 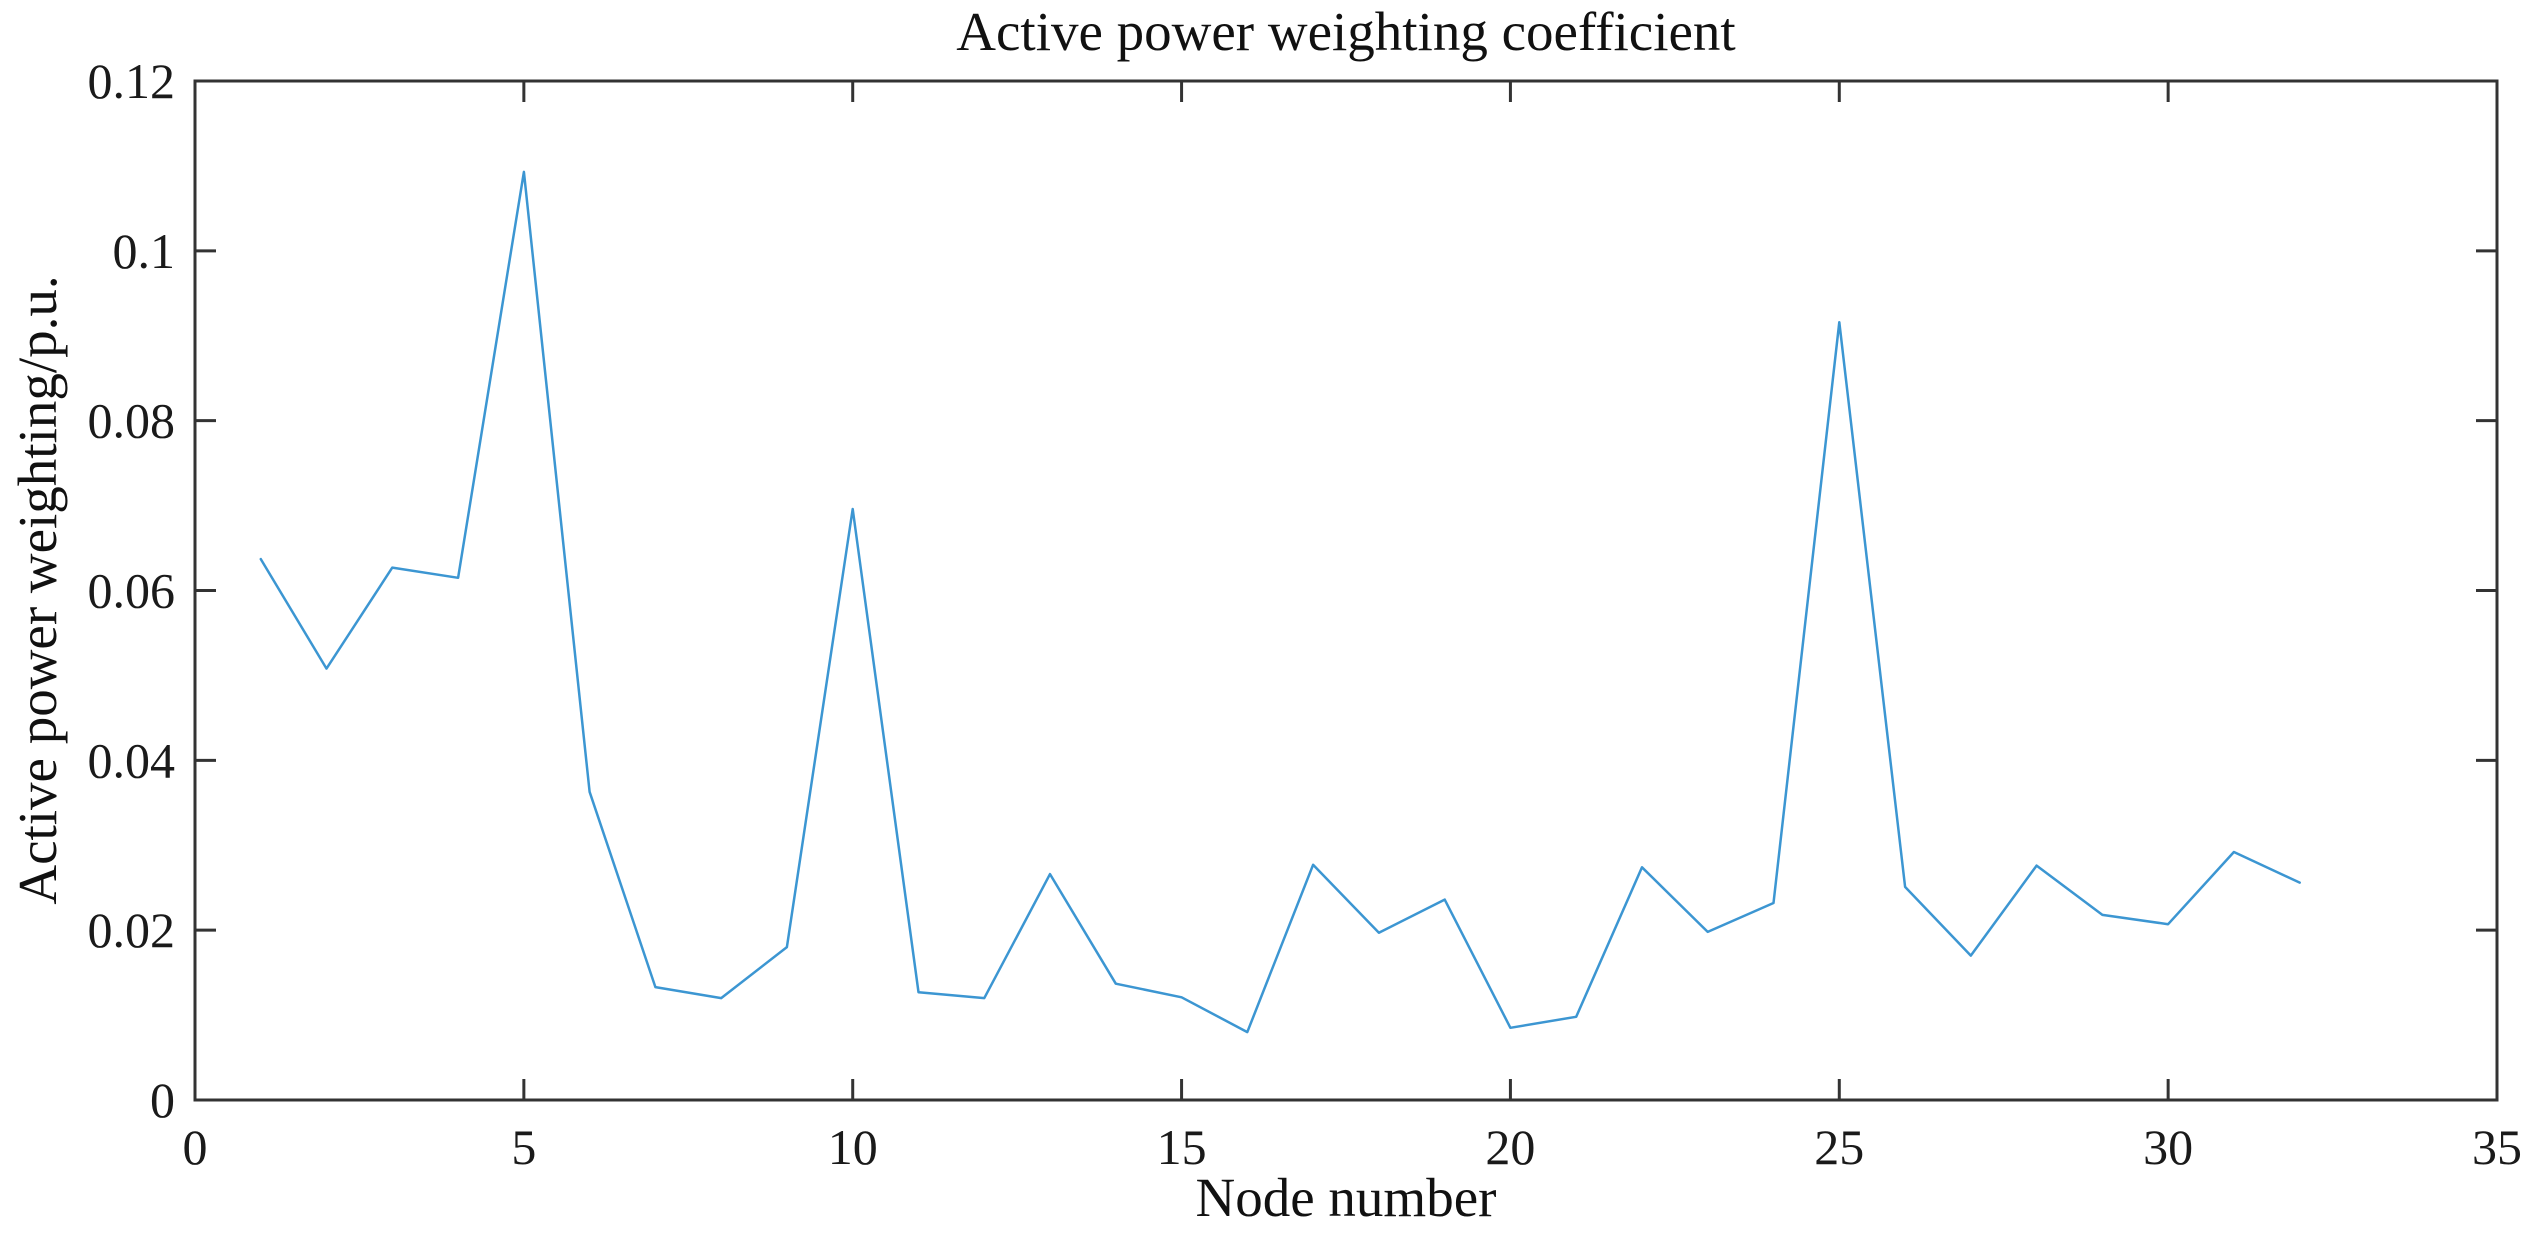 What do you see at coordinates (132, 421) in the screenshot?
I see `y-tick-label: 0.08` at bounding box center [132, 421].